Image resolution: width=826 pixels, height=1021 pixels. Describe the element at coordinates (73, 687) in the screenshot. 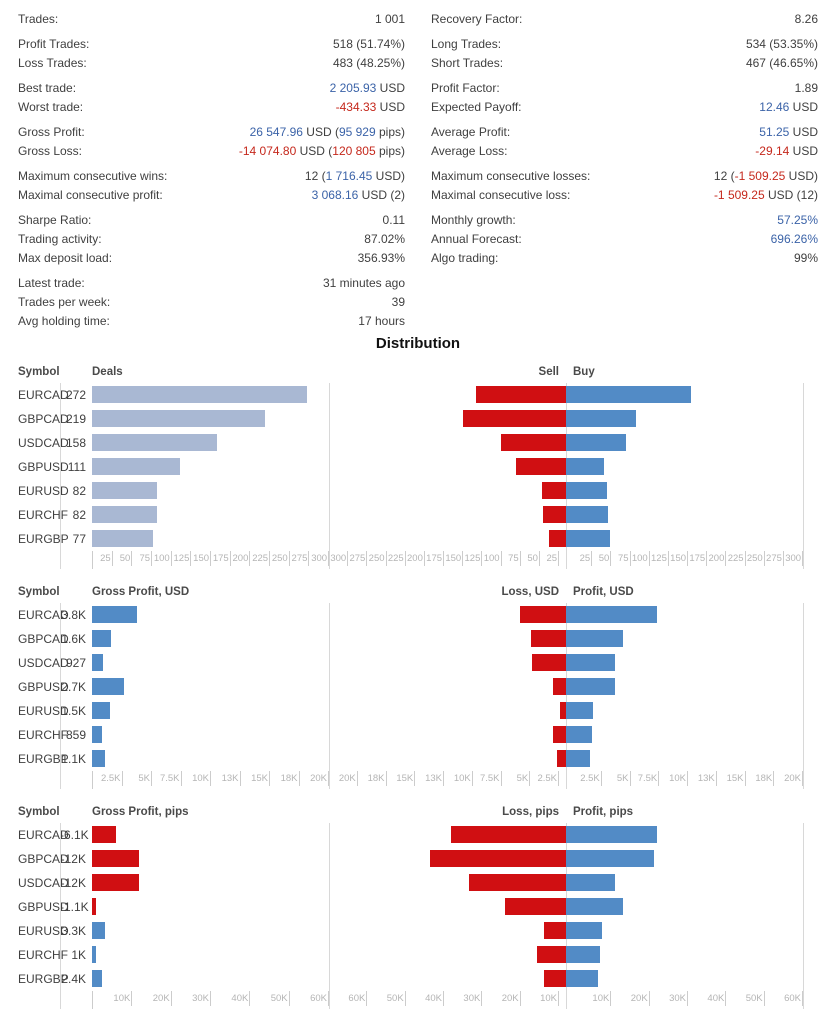

I see `value-label: 2.7K` at that location.